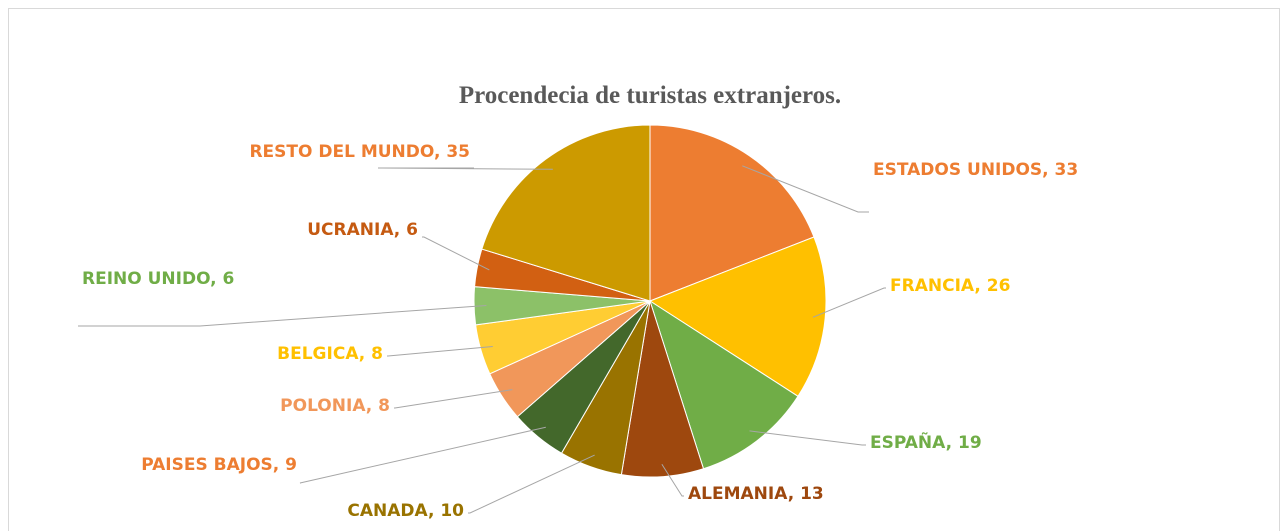  Describe the element at coordinates (405, 511) in the screenshot. I see `data-label: CANADA, 10` at that location.